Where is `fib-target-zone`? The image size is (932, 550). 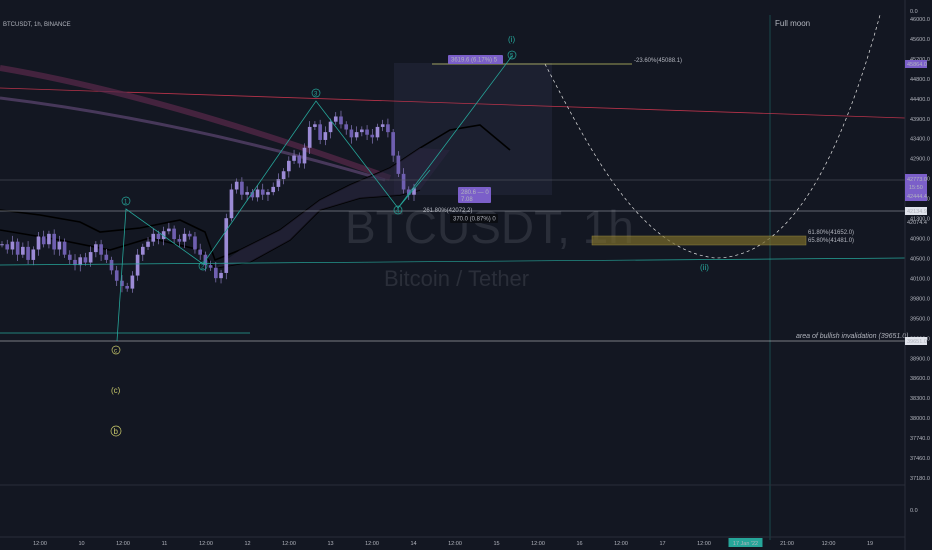
fib-target-zone is located at coordinates (699, 240).